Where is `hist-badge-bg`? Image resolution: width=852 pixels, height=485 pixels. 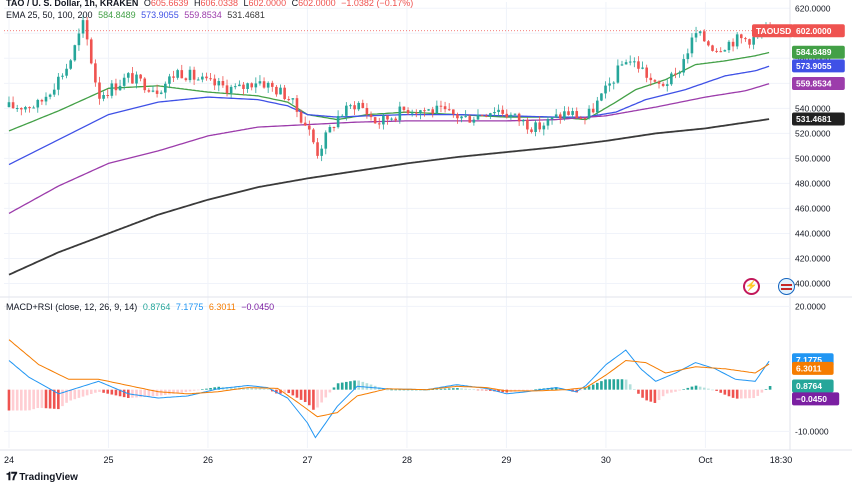
hist-badge-bg is located at coordinates (813, 386).